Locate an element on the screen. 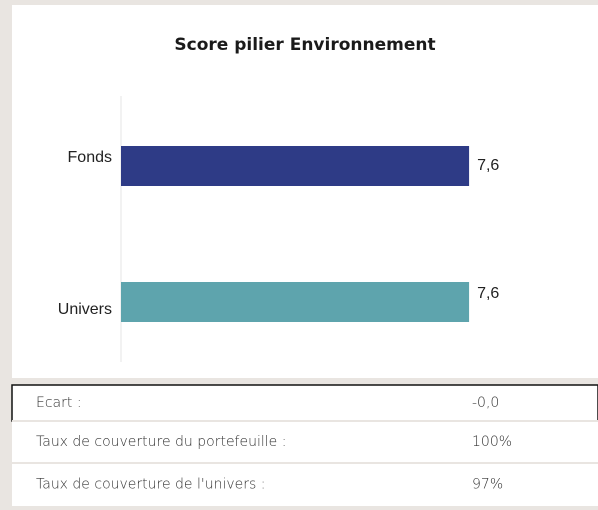  category-label: Fonds is located at coordinates (90, 157).